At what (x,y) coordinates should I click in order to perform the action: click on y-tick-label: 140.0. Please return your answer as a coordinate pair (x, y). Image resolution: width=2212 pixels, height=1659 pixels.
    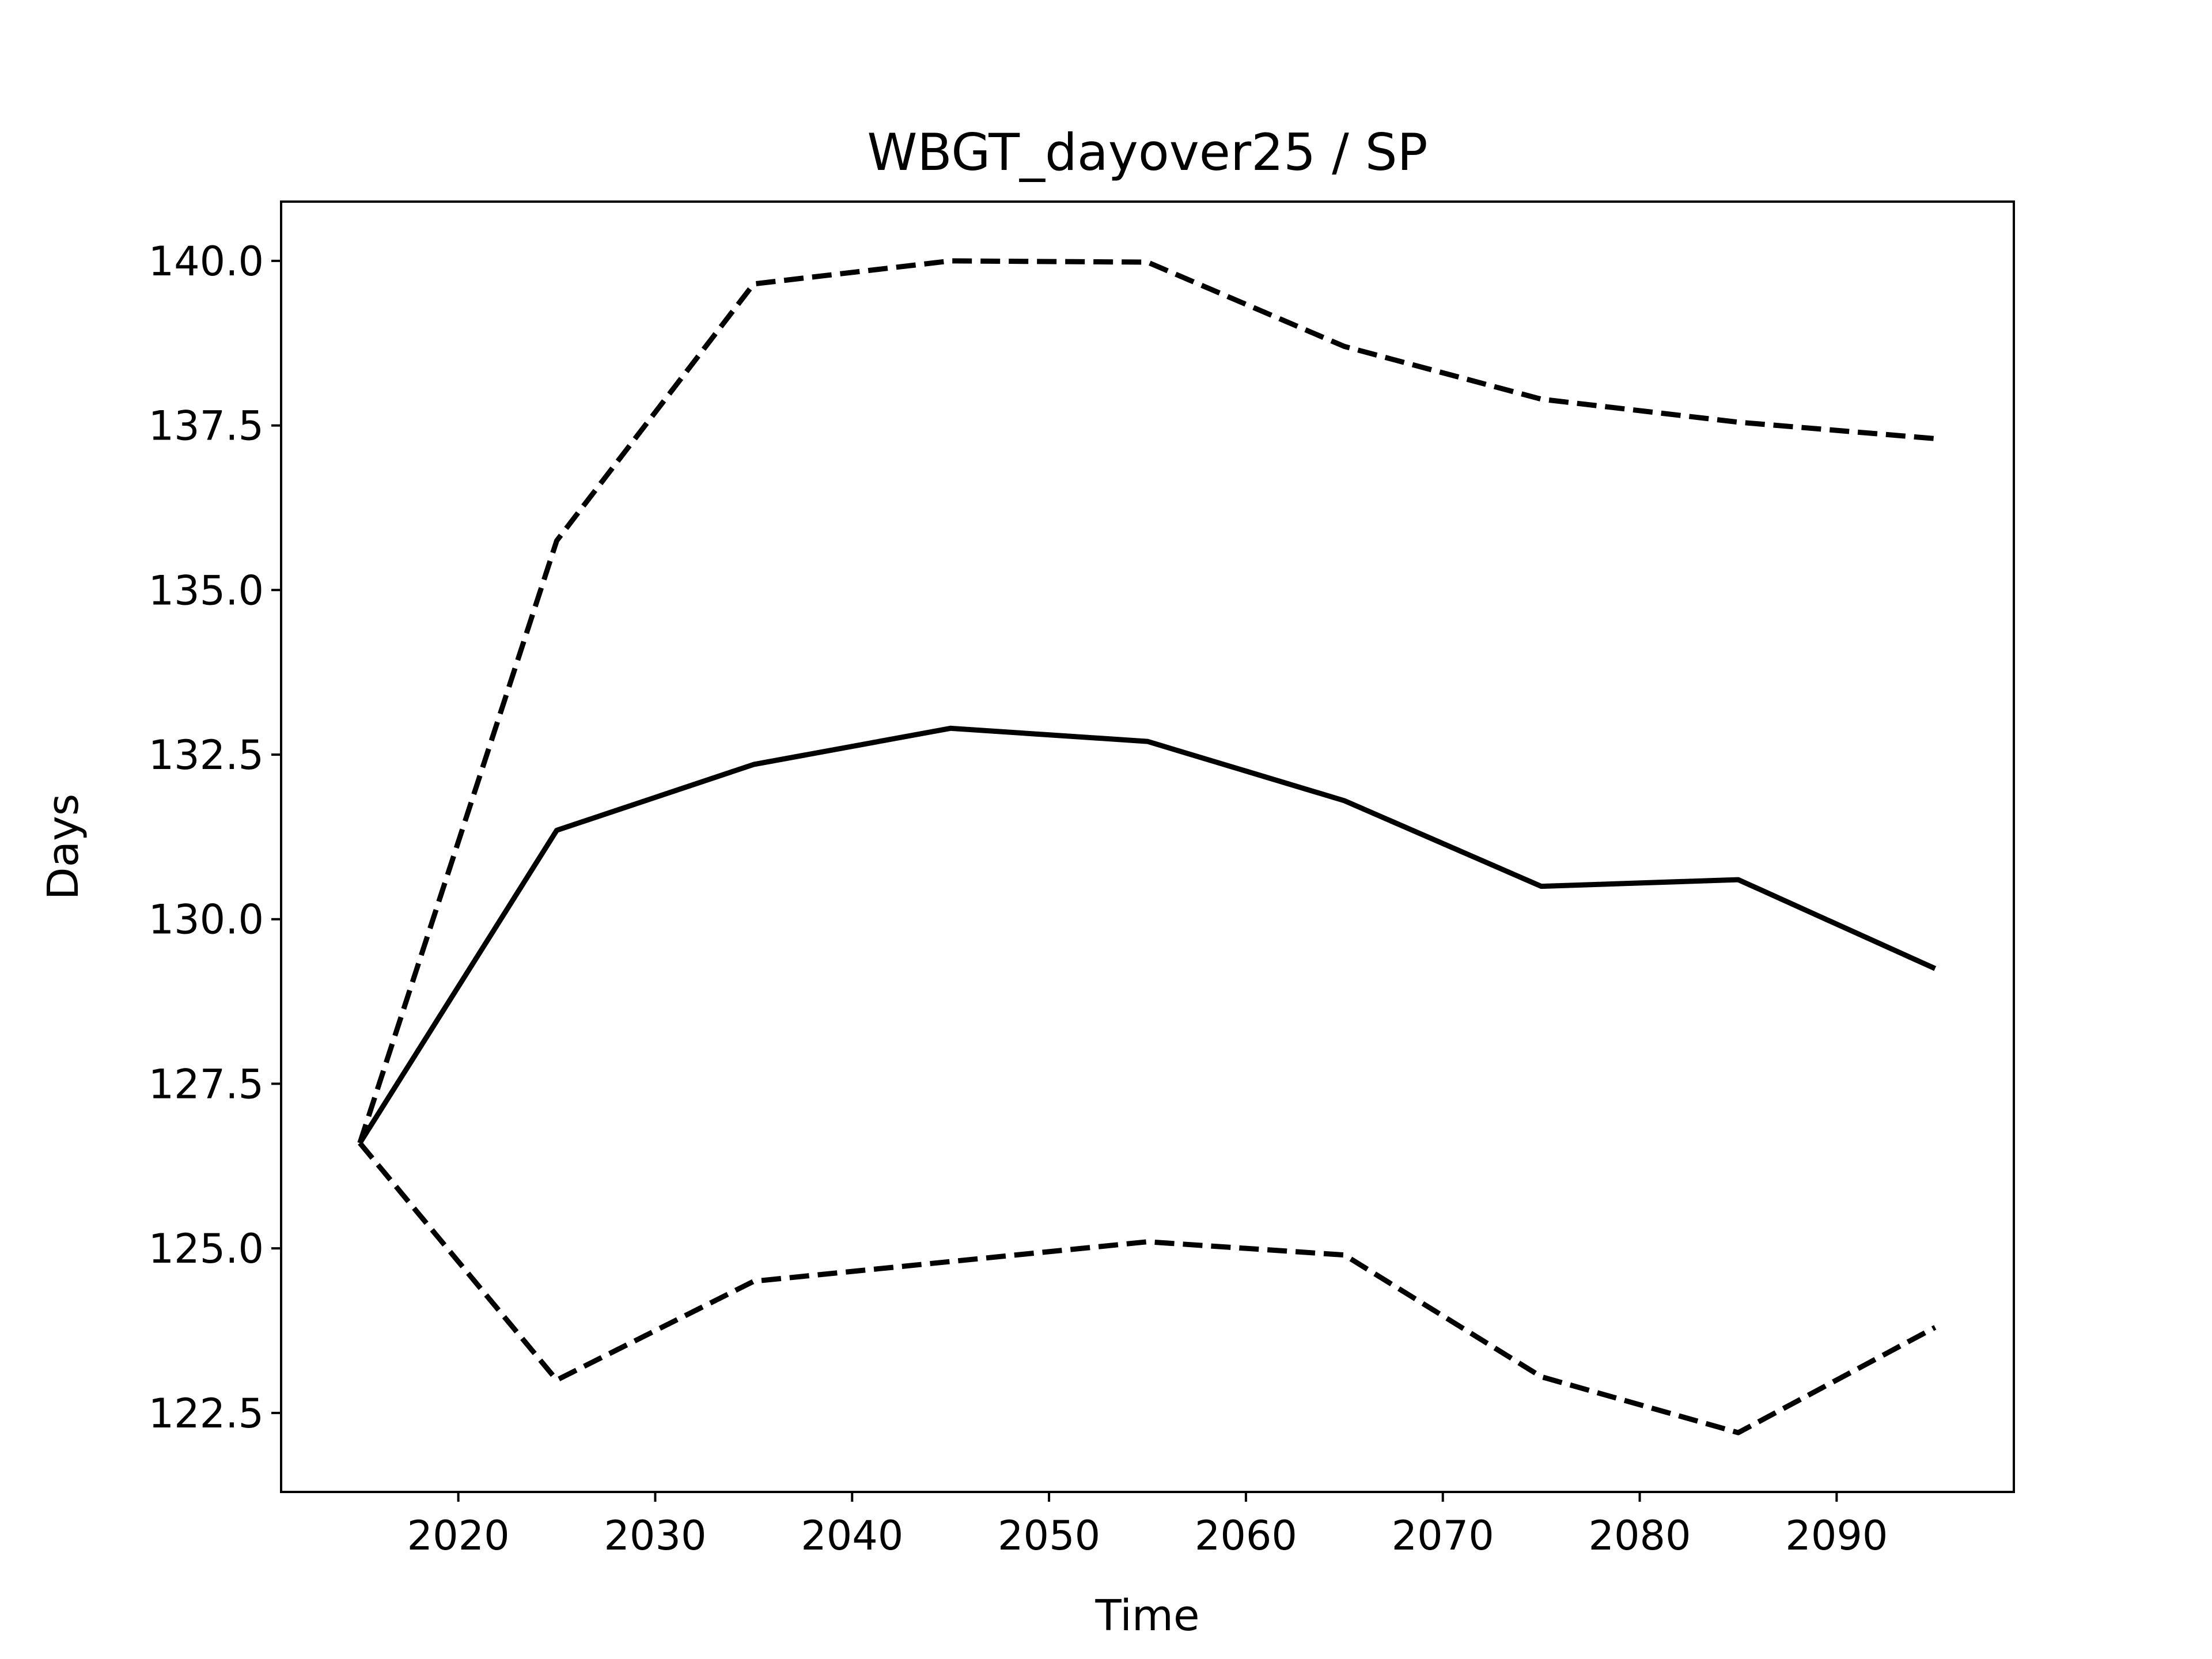
    Looking at the image, I should click on (206, 261).